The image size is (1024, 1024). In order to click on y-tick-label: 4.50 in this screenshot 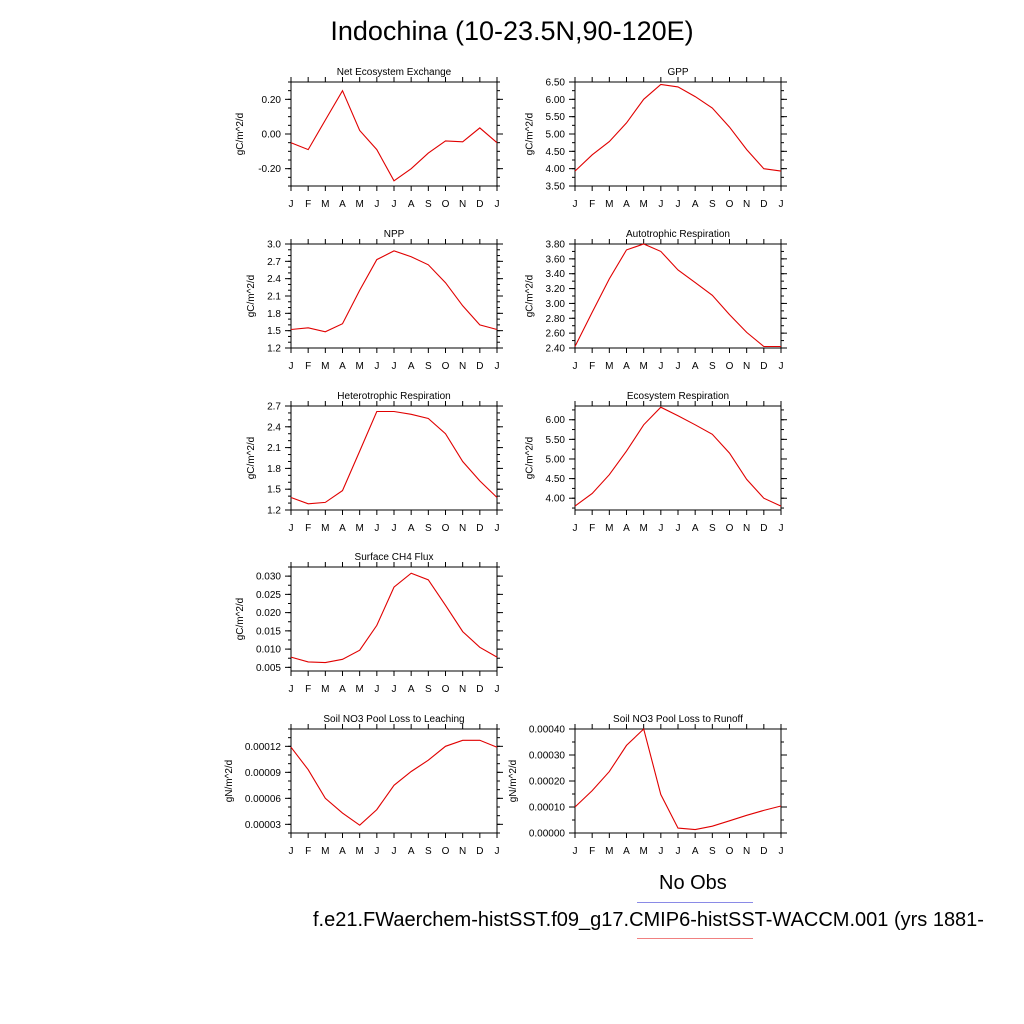, I will do `click(556, 479)`.